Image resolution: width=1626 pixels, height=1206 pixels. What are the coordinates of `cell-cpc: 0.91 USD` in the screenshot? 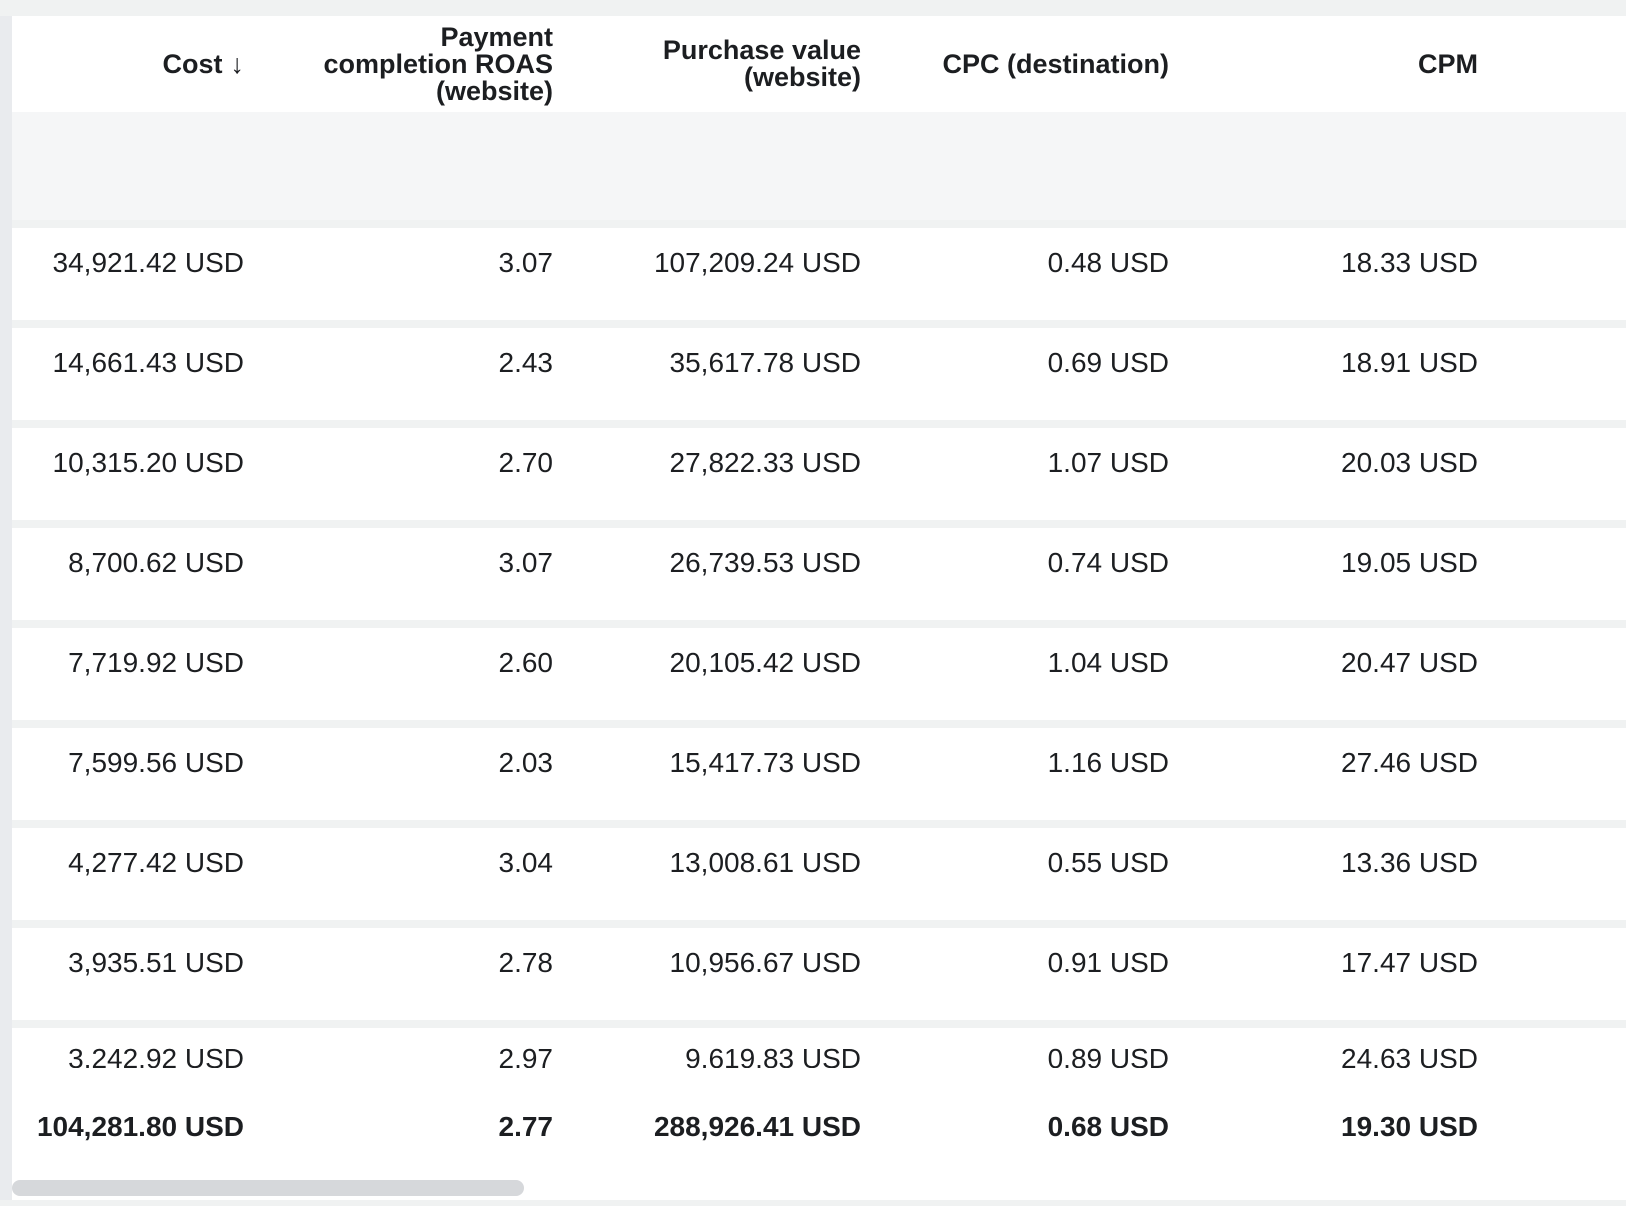 It's located at (1108, 962).